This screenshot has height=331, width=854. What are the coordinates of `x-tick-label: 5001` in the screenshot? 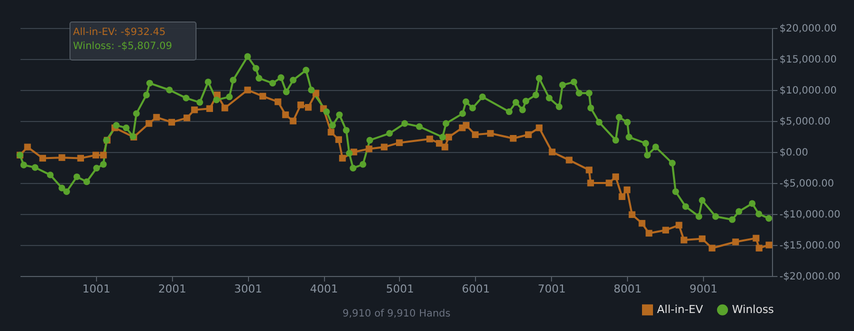 It's located at (400, 289).